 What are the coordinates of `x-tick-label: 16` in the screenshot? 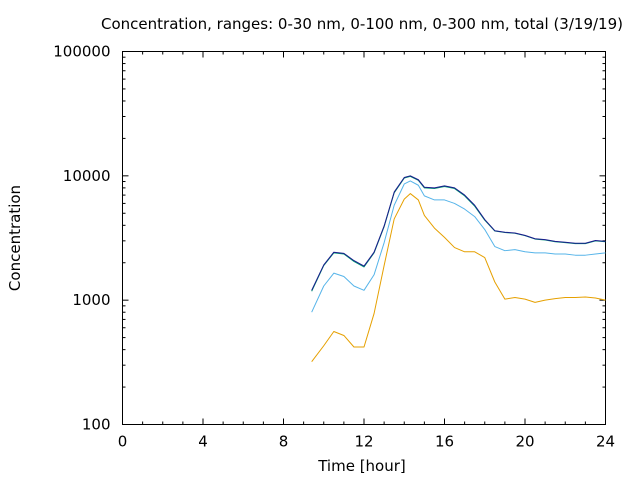 It's located at (444, 442).